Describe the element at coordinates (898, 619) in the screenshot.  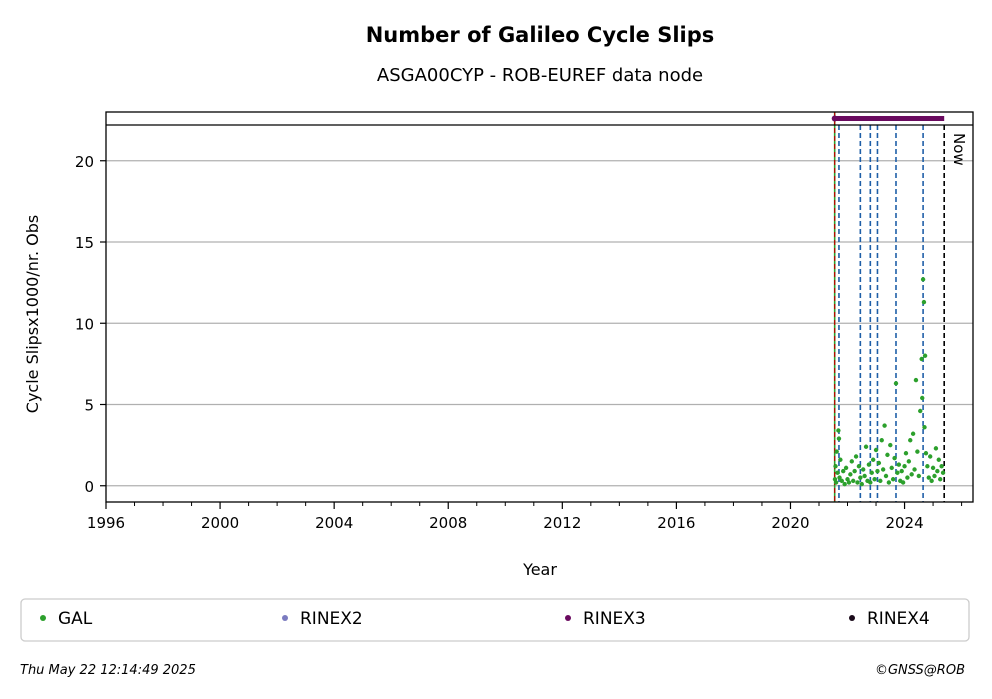
I see `legend-label: RINEX4` at that location.